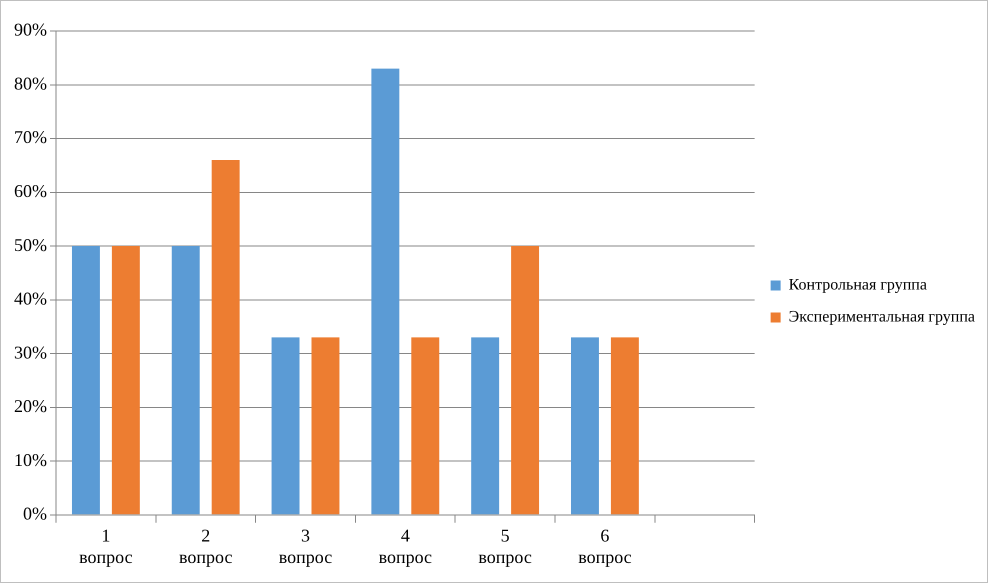  What do you see at coordinates (30, 244) in the screenshot?
I see `y-tick-label: 50%` at bounding box center [30, 244].